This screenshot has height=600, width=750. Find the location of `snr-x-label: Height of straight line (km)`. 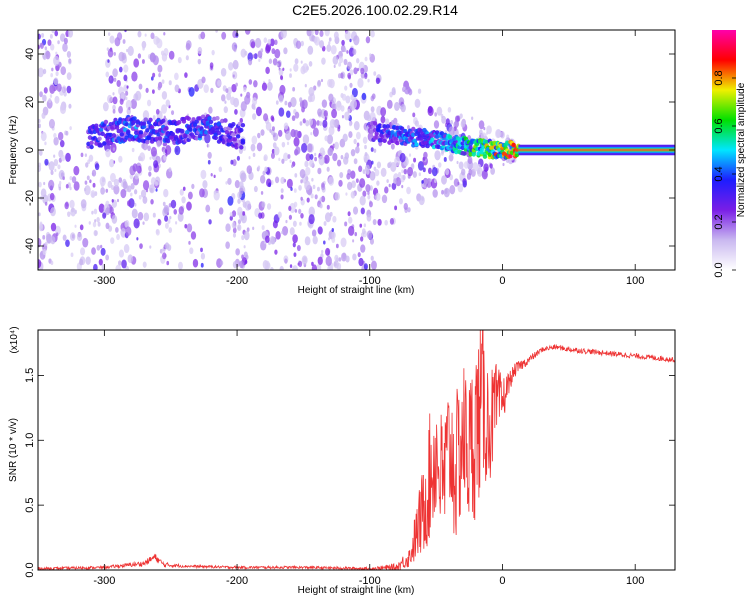

snr-x-label: Height of straight line (km) is located at coordinates (356, 590).